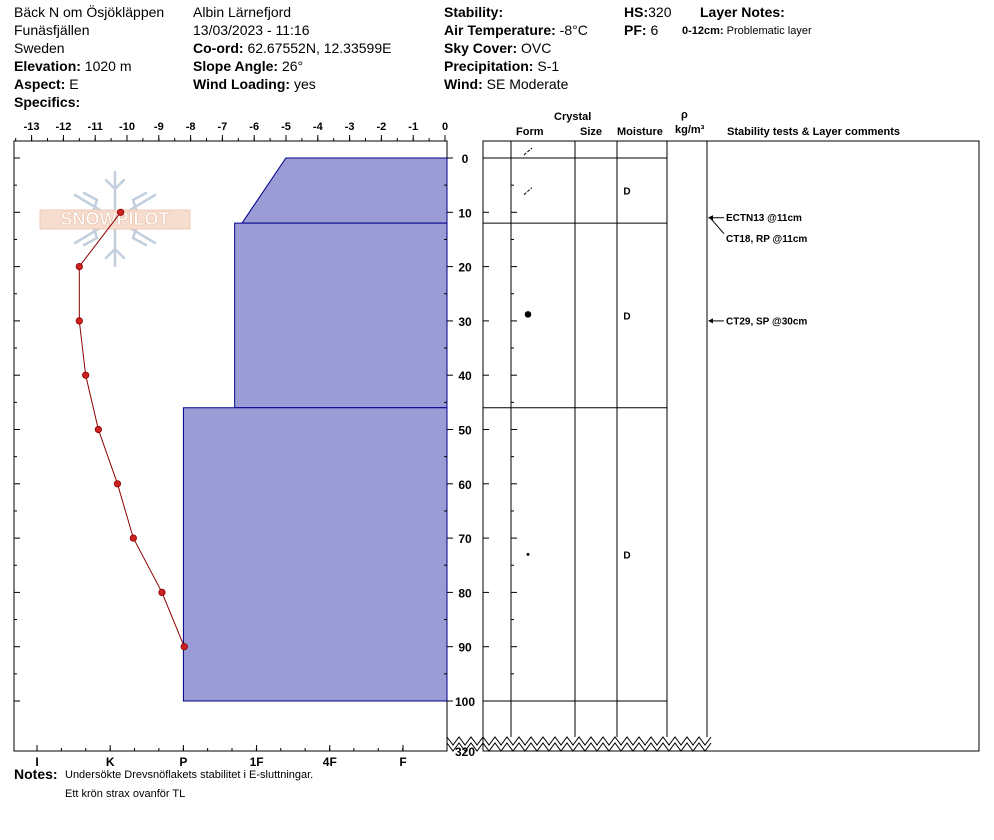 This screenshot has height=840, width=994. I want to click on crystal-header: Crystal, so click(573, 117).